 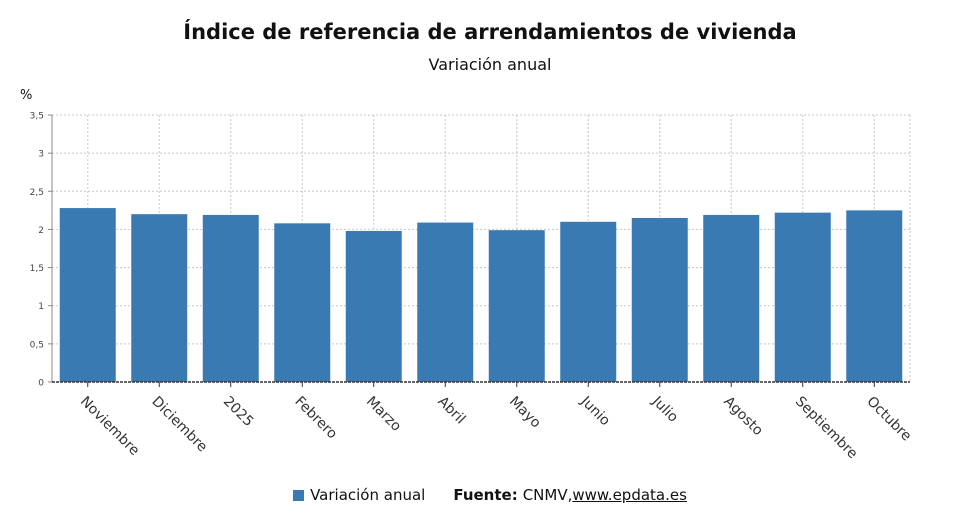 I want to click on x-tick-label: Diciembre, so click(x=179, y=425).